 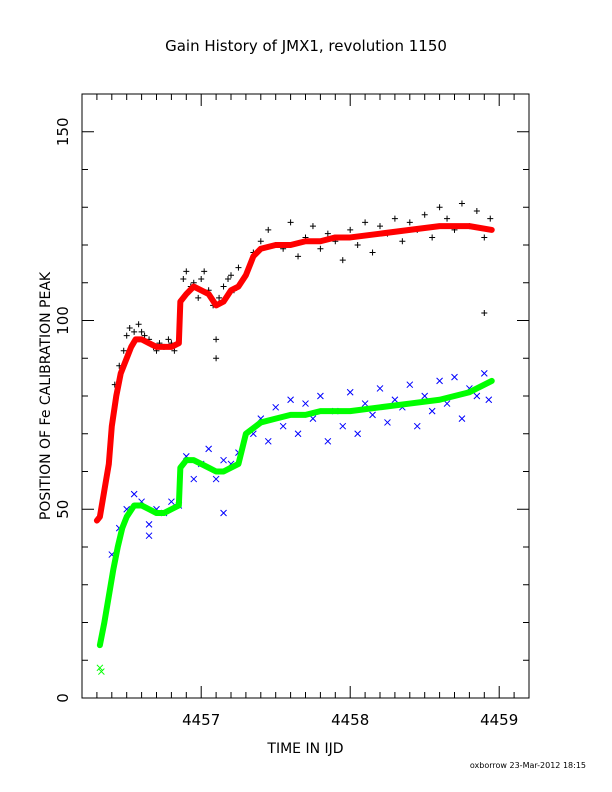 What do you see at coordinates (499, 720) in the screenshot?
I see `x-tick-label: 4459` at bounding box center [499, 720].